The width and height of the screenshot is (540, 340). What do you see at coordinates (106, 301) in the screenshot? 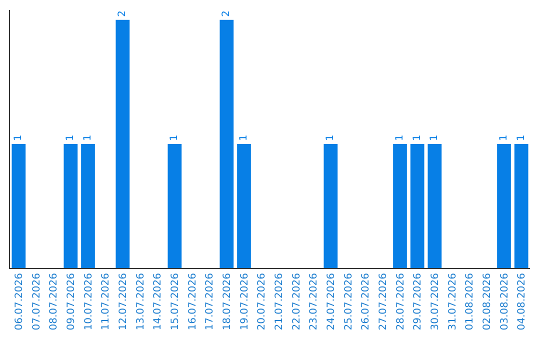
I see `x-tick-label: 11.07.2026` at bounding box center [106, 301].